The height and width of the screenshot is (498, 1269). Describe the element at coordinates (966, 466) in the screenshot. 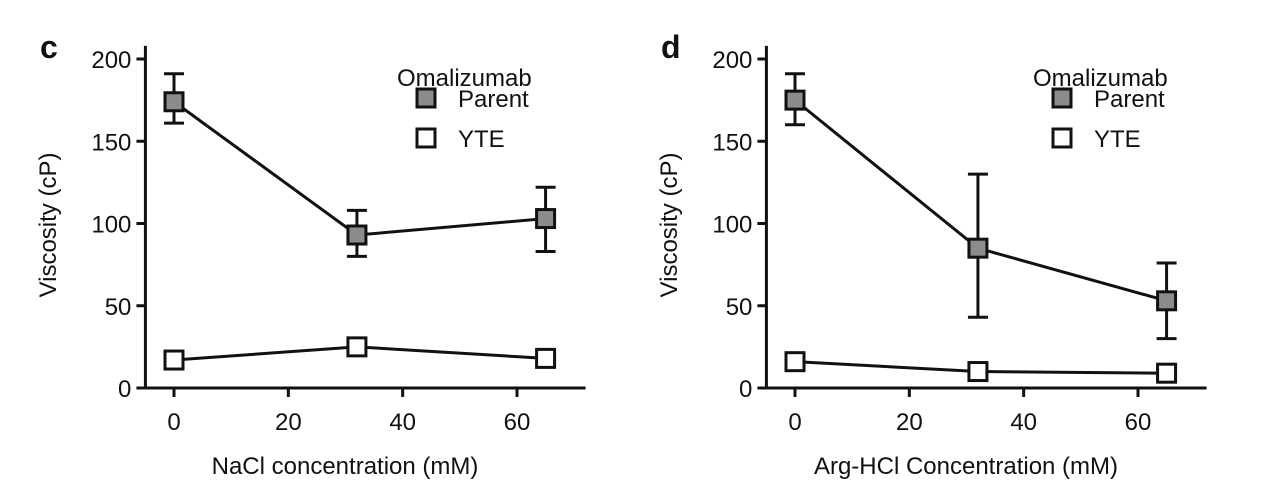

I see `x-axis-label: Arg-HCl Concentration (mM)` at that location.